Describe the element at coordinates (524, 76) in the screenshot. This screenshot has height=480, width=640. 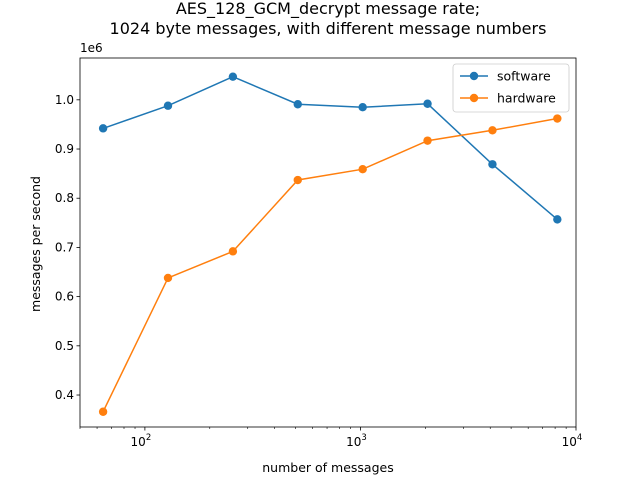
I see `legend-label-software: software` at that location.